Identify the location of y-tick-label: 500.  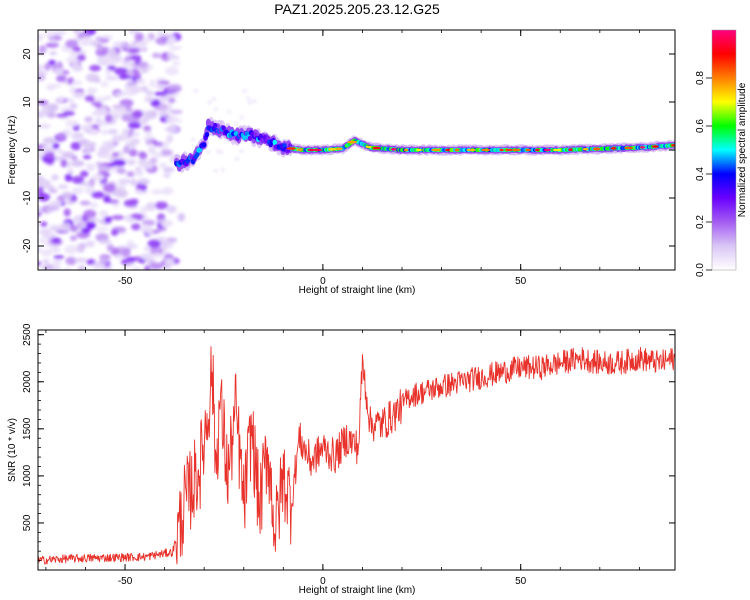
(27, 522).